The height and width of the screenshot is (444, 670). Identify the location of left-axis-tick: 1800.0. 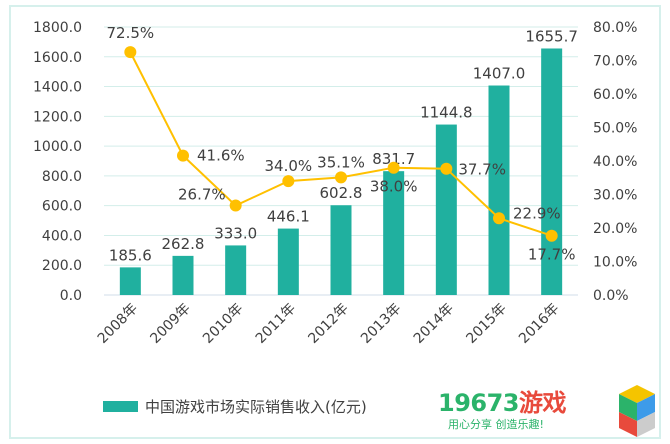
(57, 28).